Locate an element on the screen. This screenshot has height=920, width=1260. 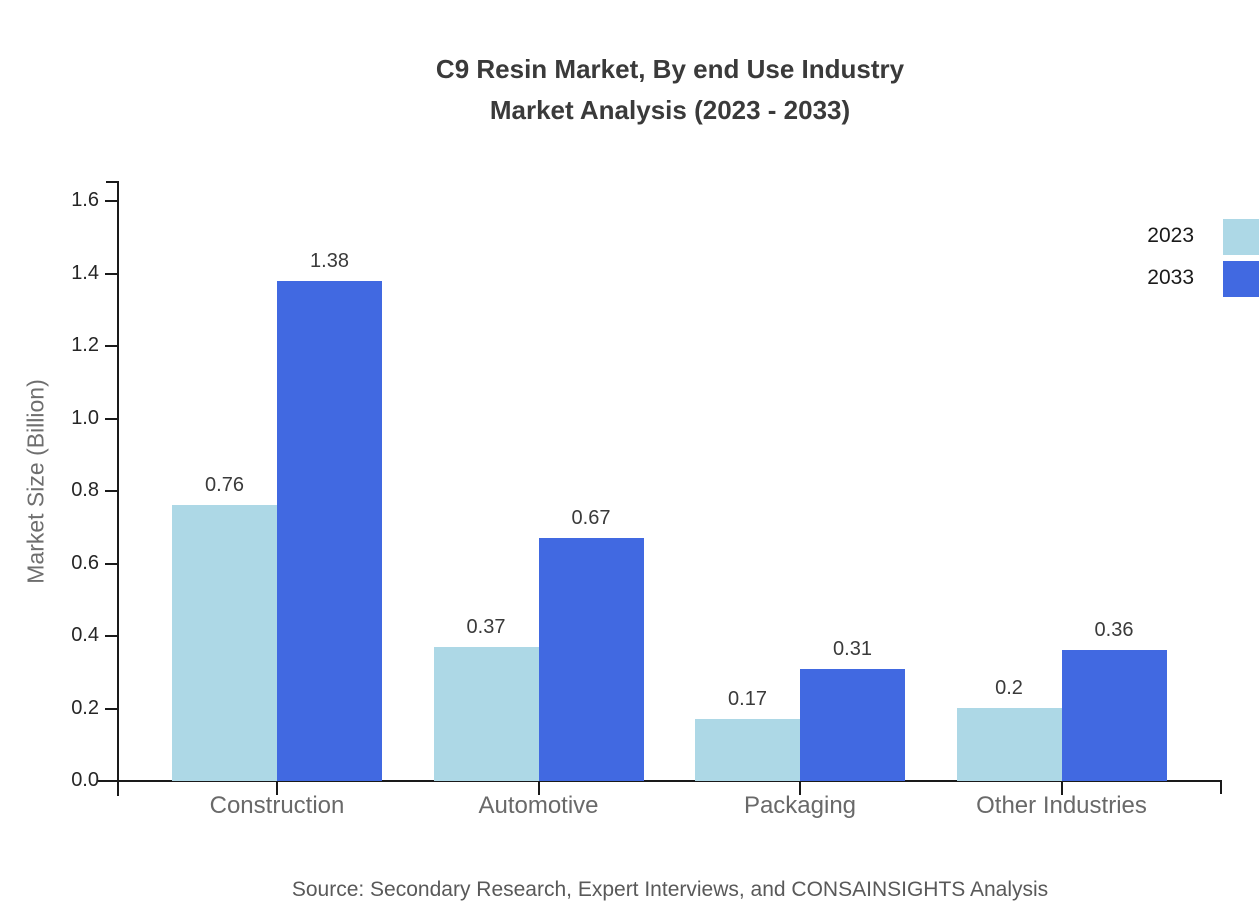
legend-swatch-2033 is located at coordinates (1241, 279).